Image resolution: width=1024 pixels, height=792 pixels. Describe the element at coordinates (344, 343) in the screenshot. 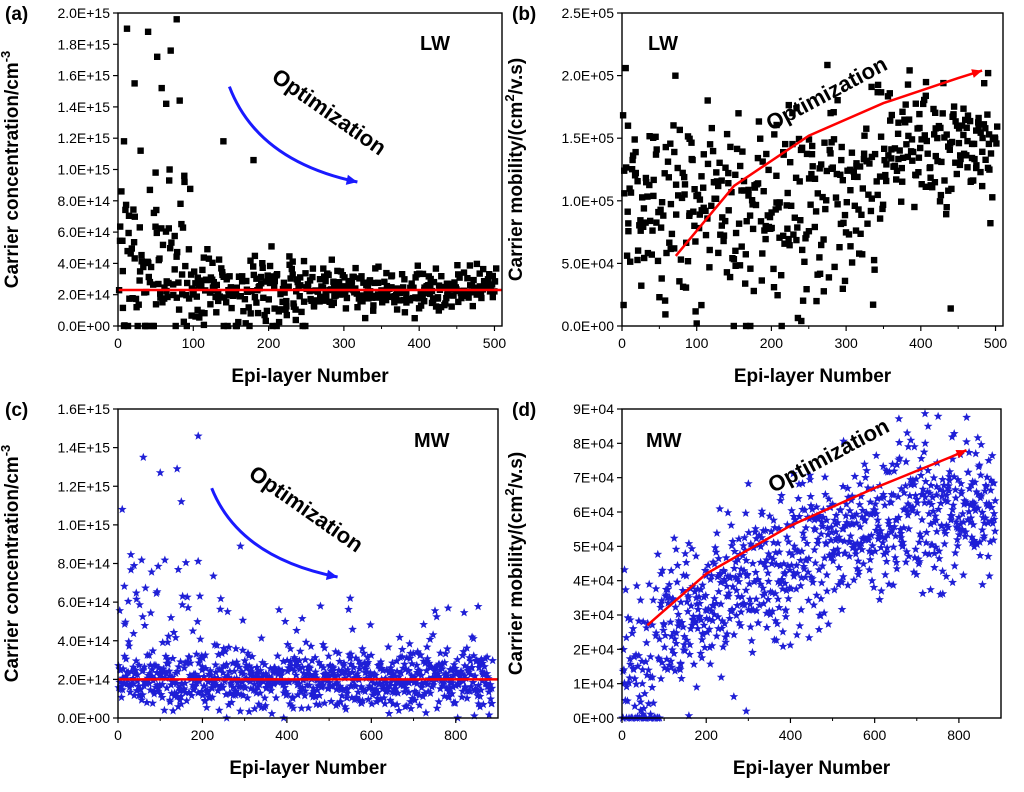

I see `x-tick-label: 300` at that location.